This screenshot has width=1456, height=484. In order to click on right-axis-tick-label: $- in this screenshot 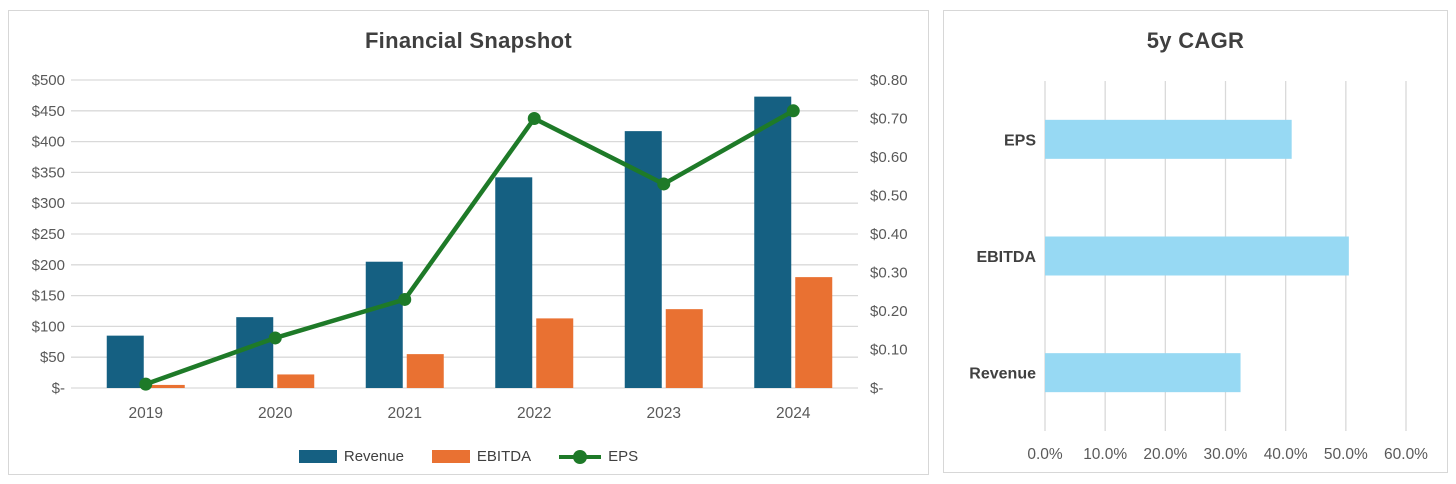, I will do `click(876, 388)`.